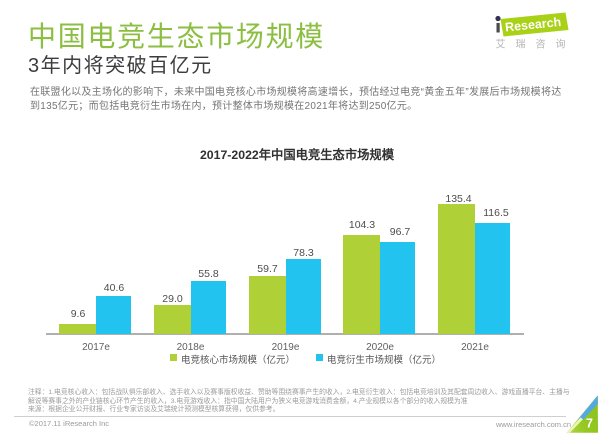 The height and width of the screenshot is (444, 614). Describe the element at coordinates (532, 25) in the screenshot. I see `svg-text: Research` at that location.